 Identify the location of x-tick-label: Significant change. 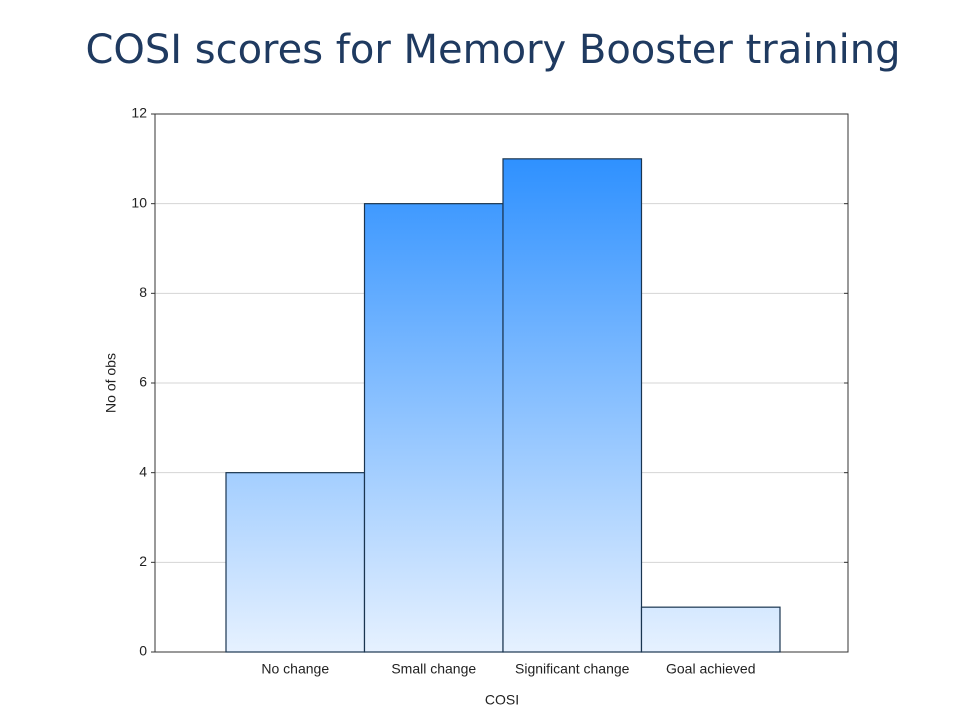
(572, 669).